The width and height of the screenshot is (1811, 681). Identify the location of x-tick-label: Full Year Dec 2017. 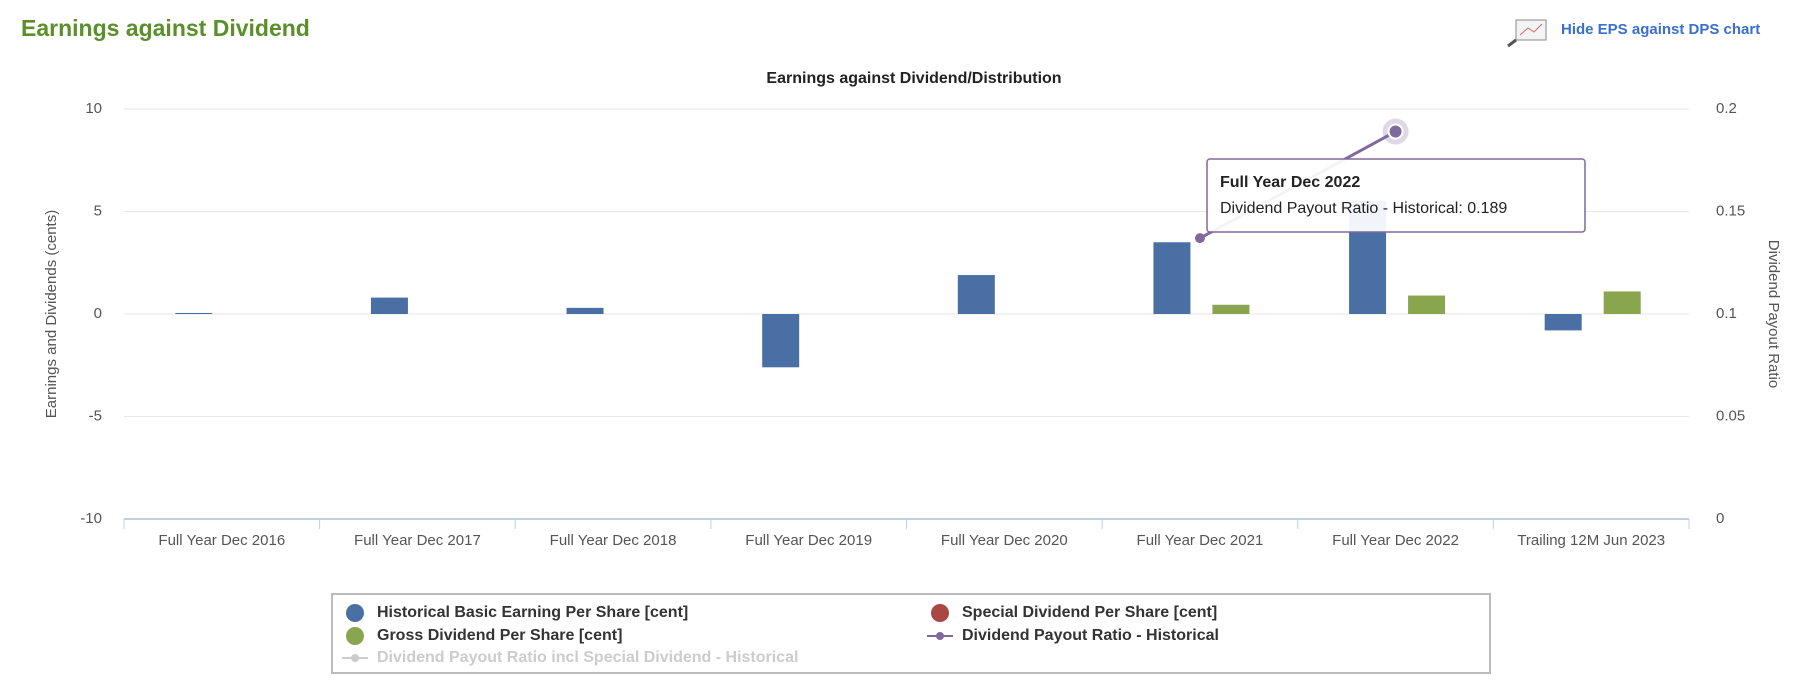
(417, 540).